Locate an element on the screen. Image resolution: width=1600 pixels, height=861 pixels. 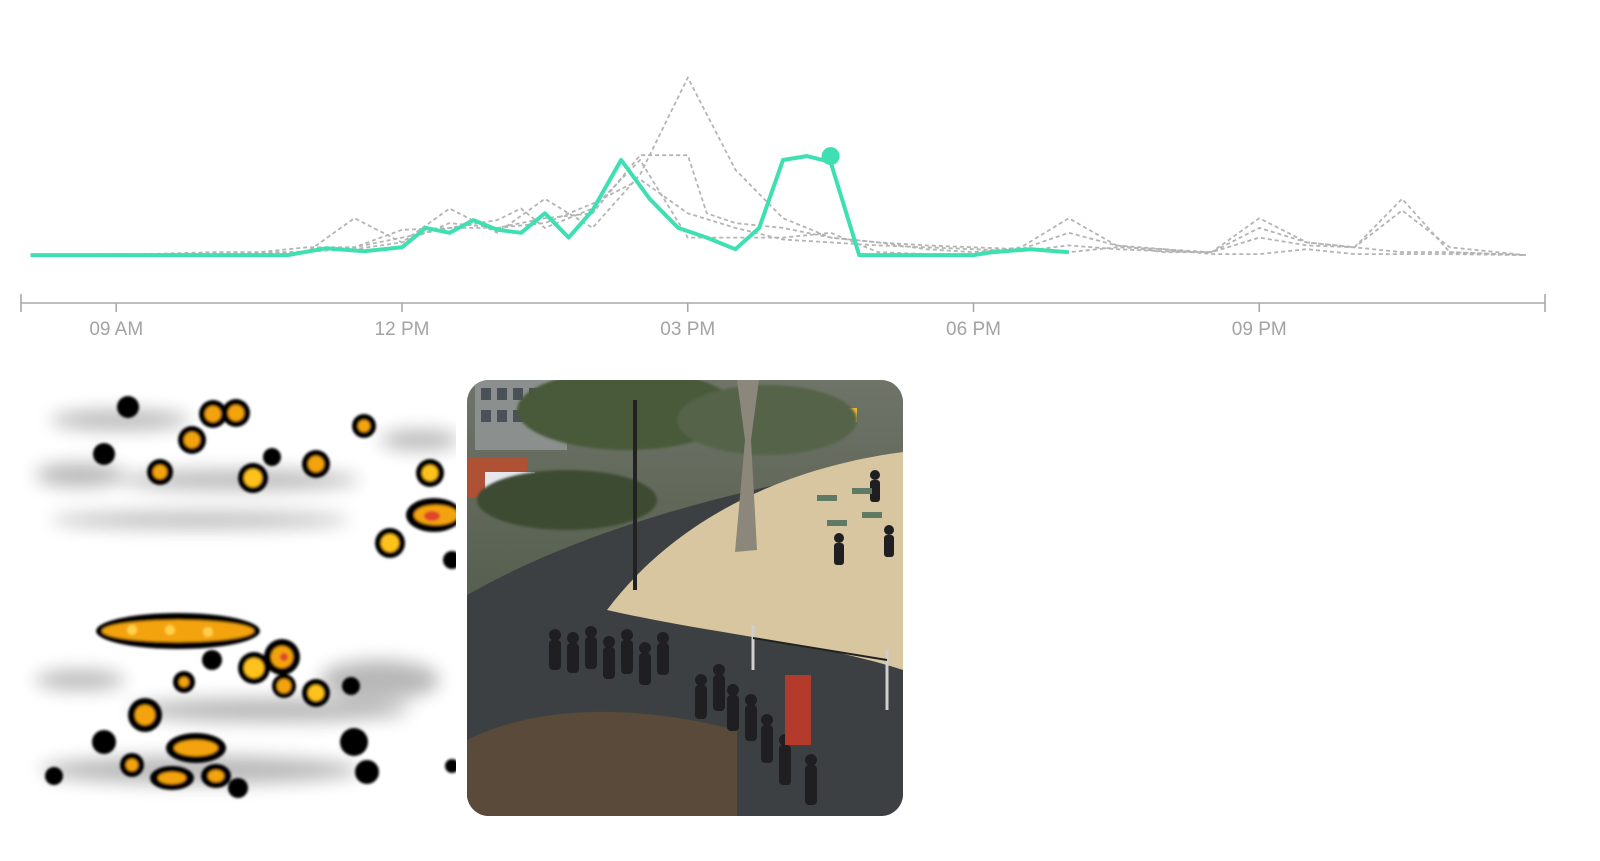
heatmap-graphic is located at coordinates (245, 597).